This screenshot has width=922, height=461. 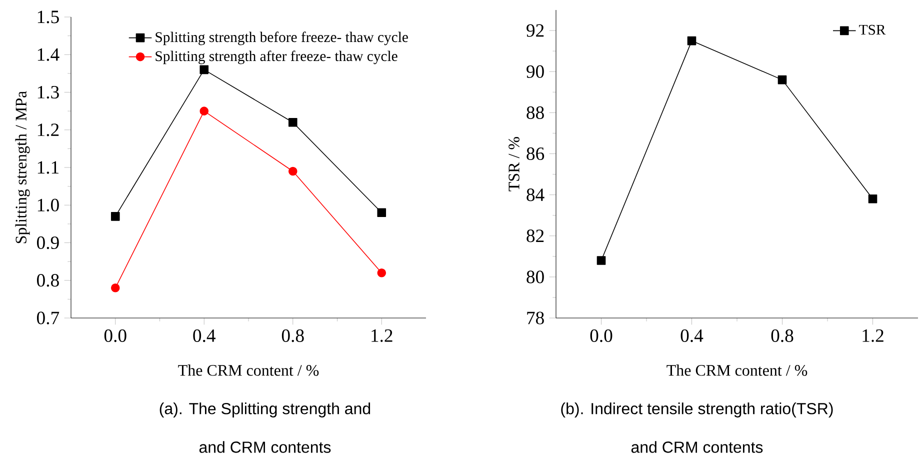 I want to click on y-tick-label: 92, so click(x=535, y=30).